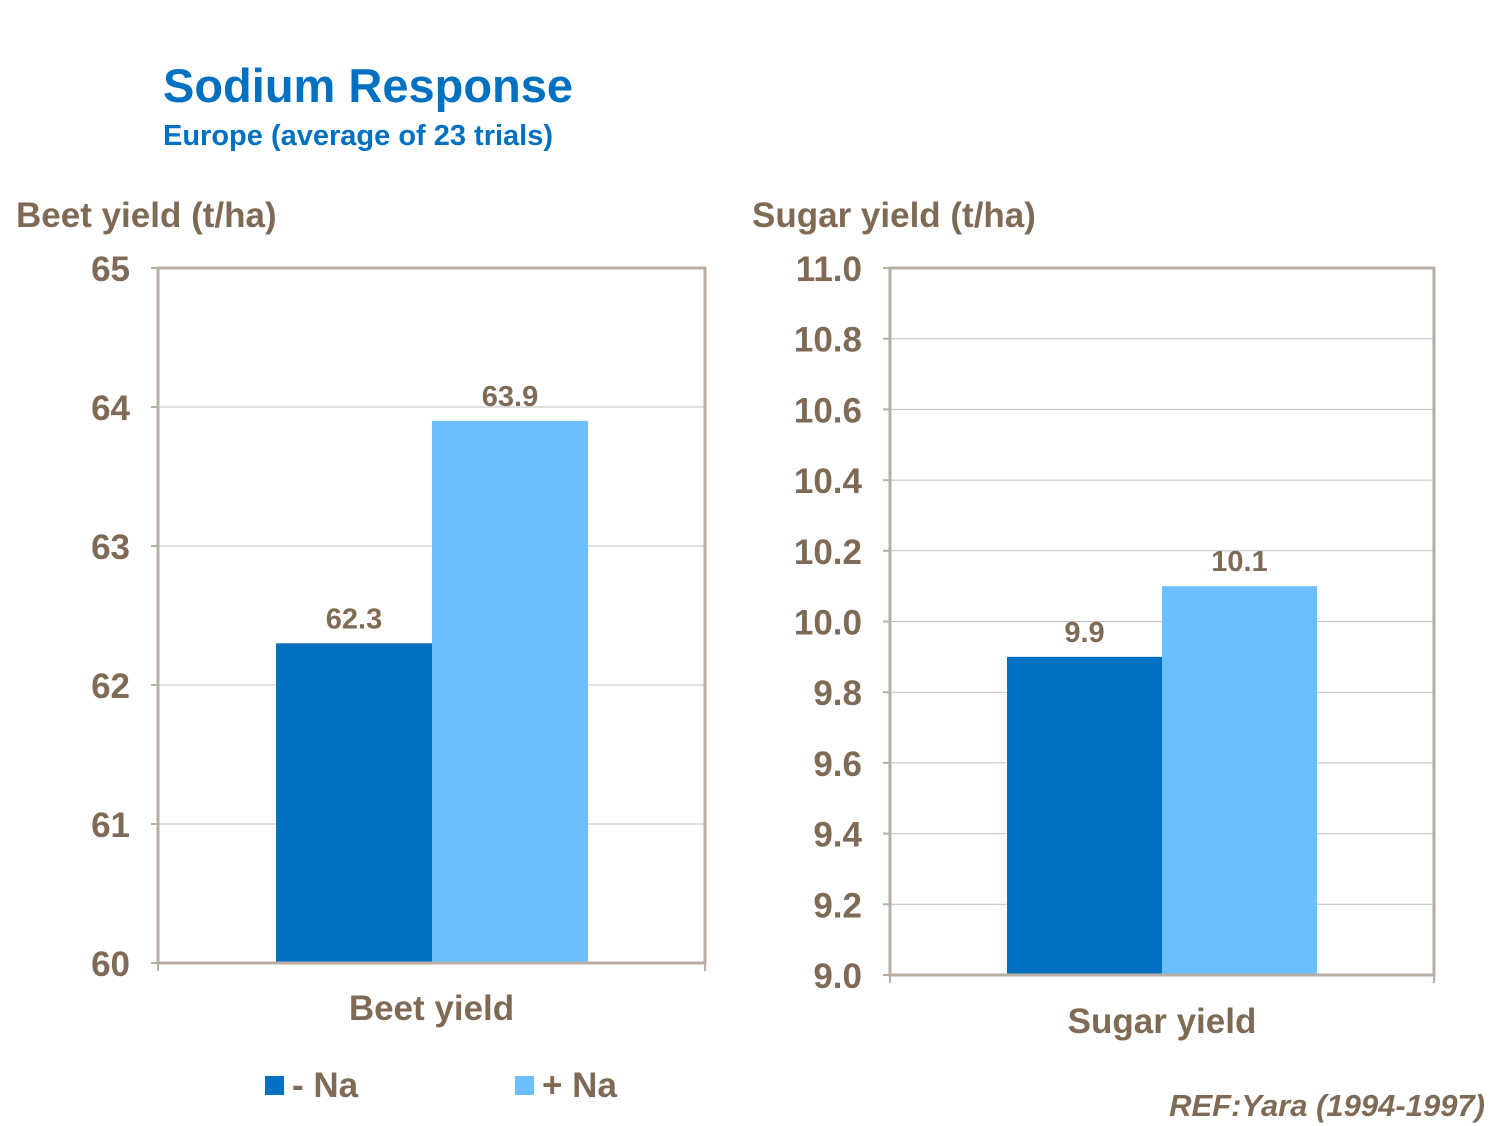 Image resolution: width=1501 pixels, height=1126 pixels. I want to click on legend-label-plus-na: + Na, so click(579, 1085).